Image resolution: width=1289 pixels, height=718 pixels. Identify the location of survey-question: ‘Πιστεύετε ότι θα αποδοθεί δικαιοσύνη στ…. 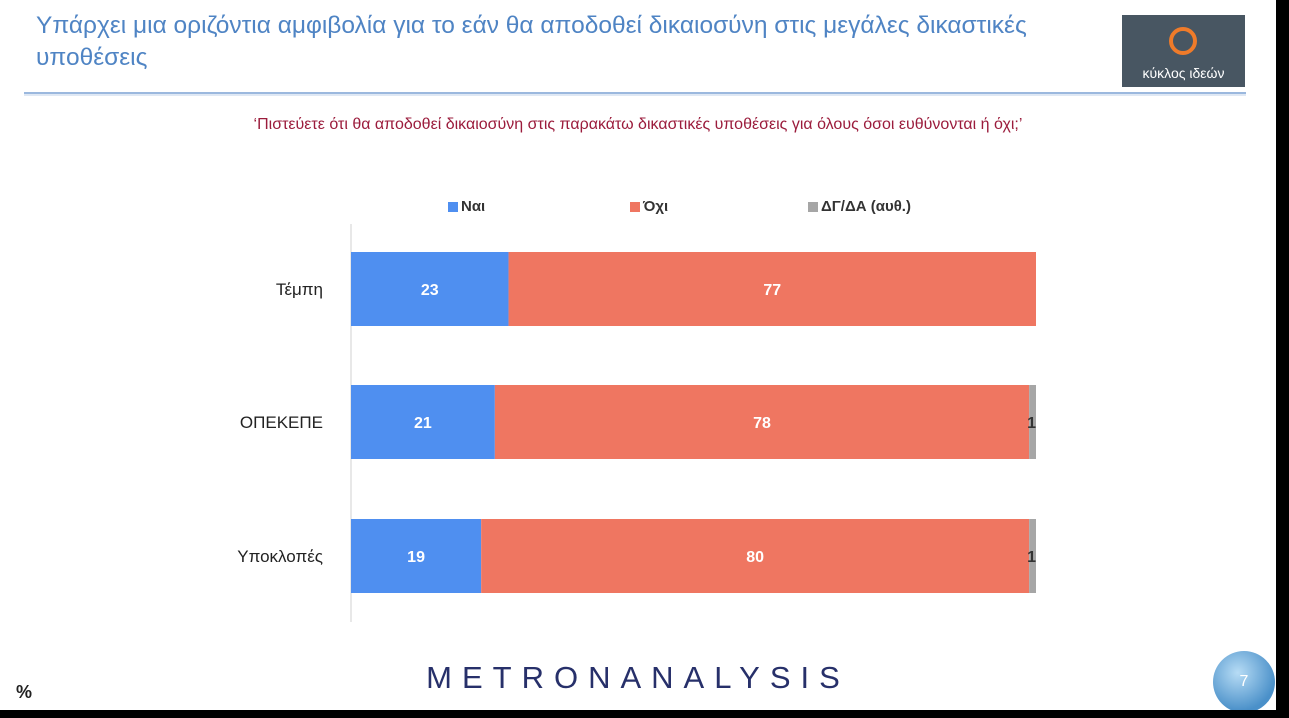
(638, 124).